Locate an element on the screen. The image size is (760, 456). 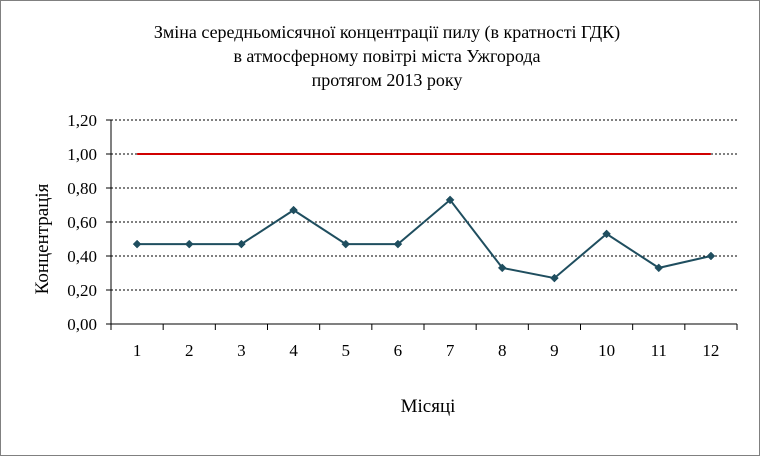
x-tick-label: 10 is located at coordinates (606, 350).